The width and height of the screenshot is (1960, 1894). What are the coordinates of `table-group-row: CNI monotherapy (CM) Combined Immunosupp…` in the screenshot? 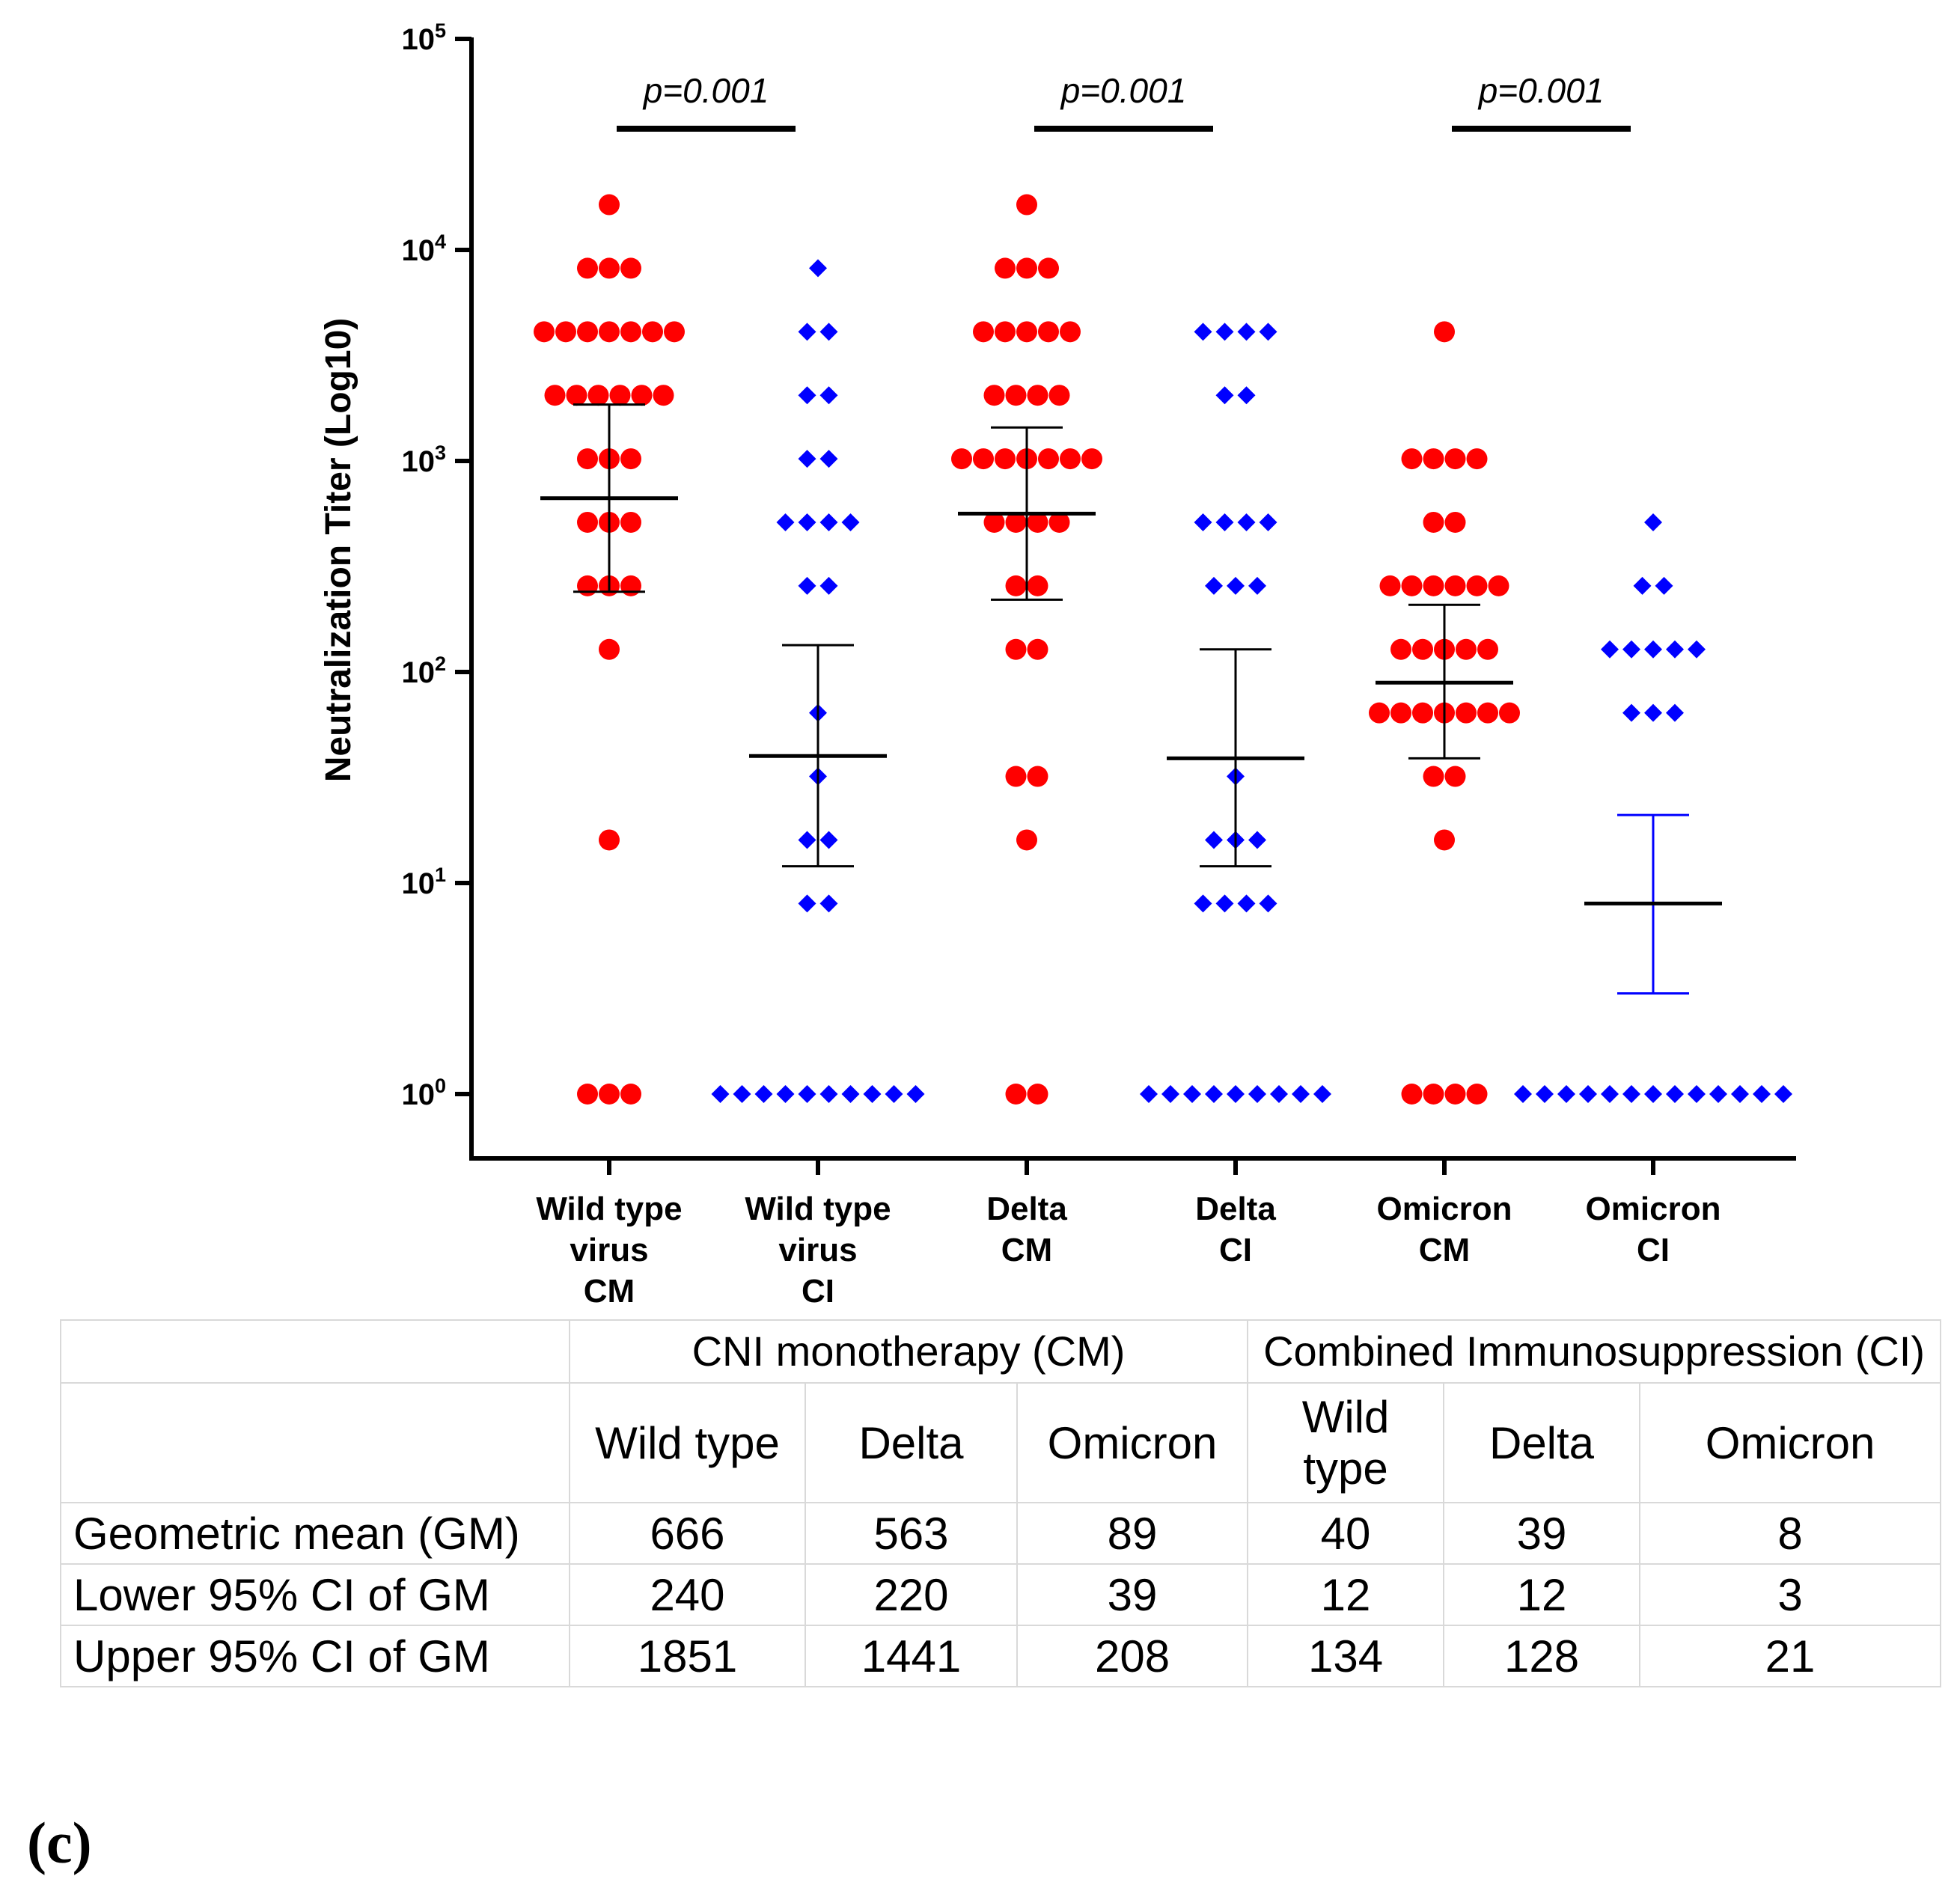 It's located at (1001, 1351).